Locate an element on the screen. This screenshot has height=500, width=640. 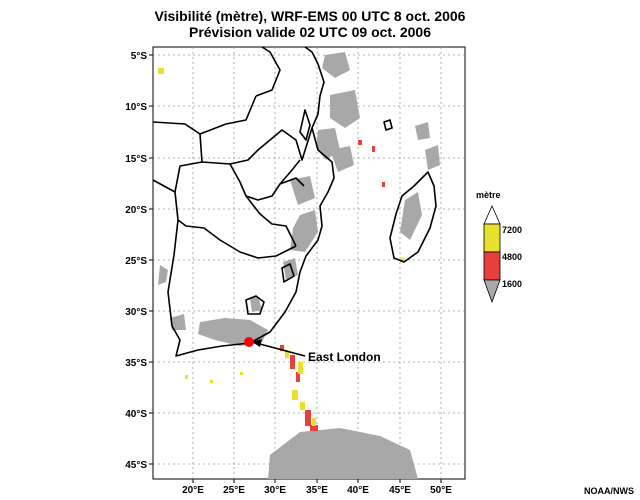
y-tick-label: 20°S is located at coordinates (136, 210).